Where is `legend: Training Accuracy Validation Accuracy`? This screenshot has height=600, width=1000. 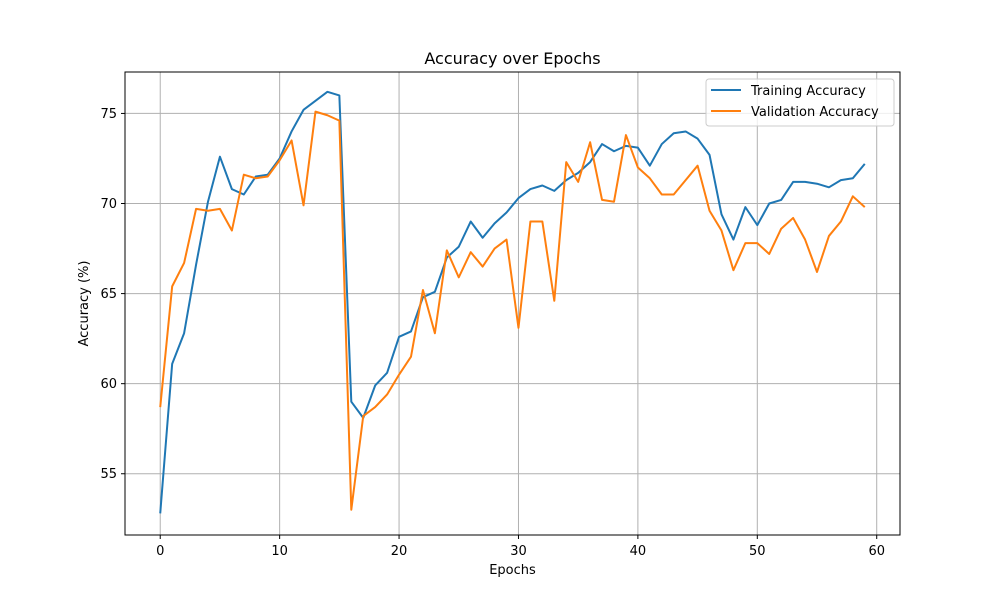 legend: Training Accuracy Validation Accuracy is located at coordinates (800, 102).